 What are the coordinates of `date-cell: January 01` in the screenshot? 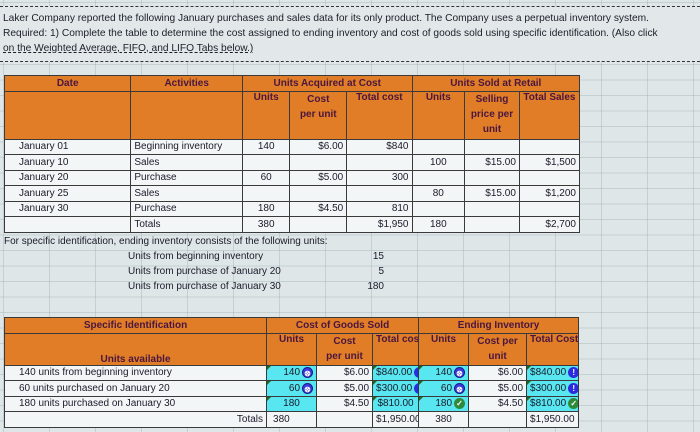 It's located at (67, 146).